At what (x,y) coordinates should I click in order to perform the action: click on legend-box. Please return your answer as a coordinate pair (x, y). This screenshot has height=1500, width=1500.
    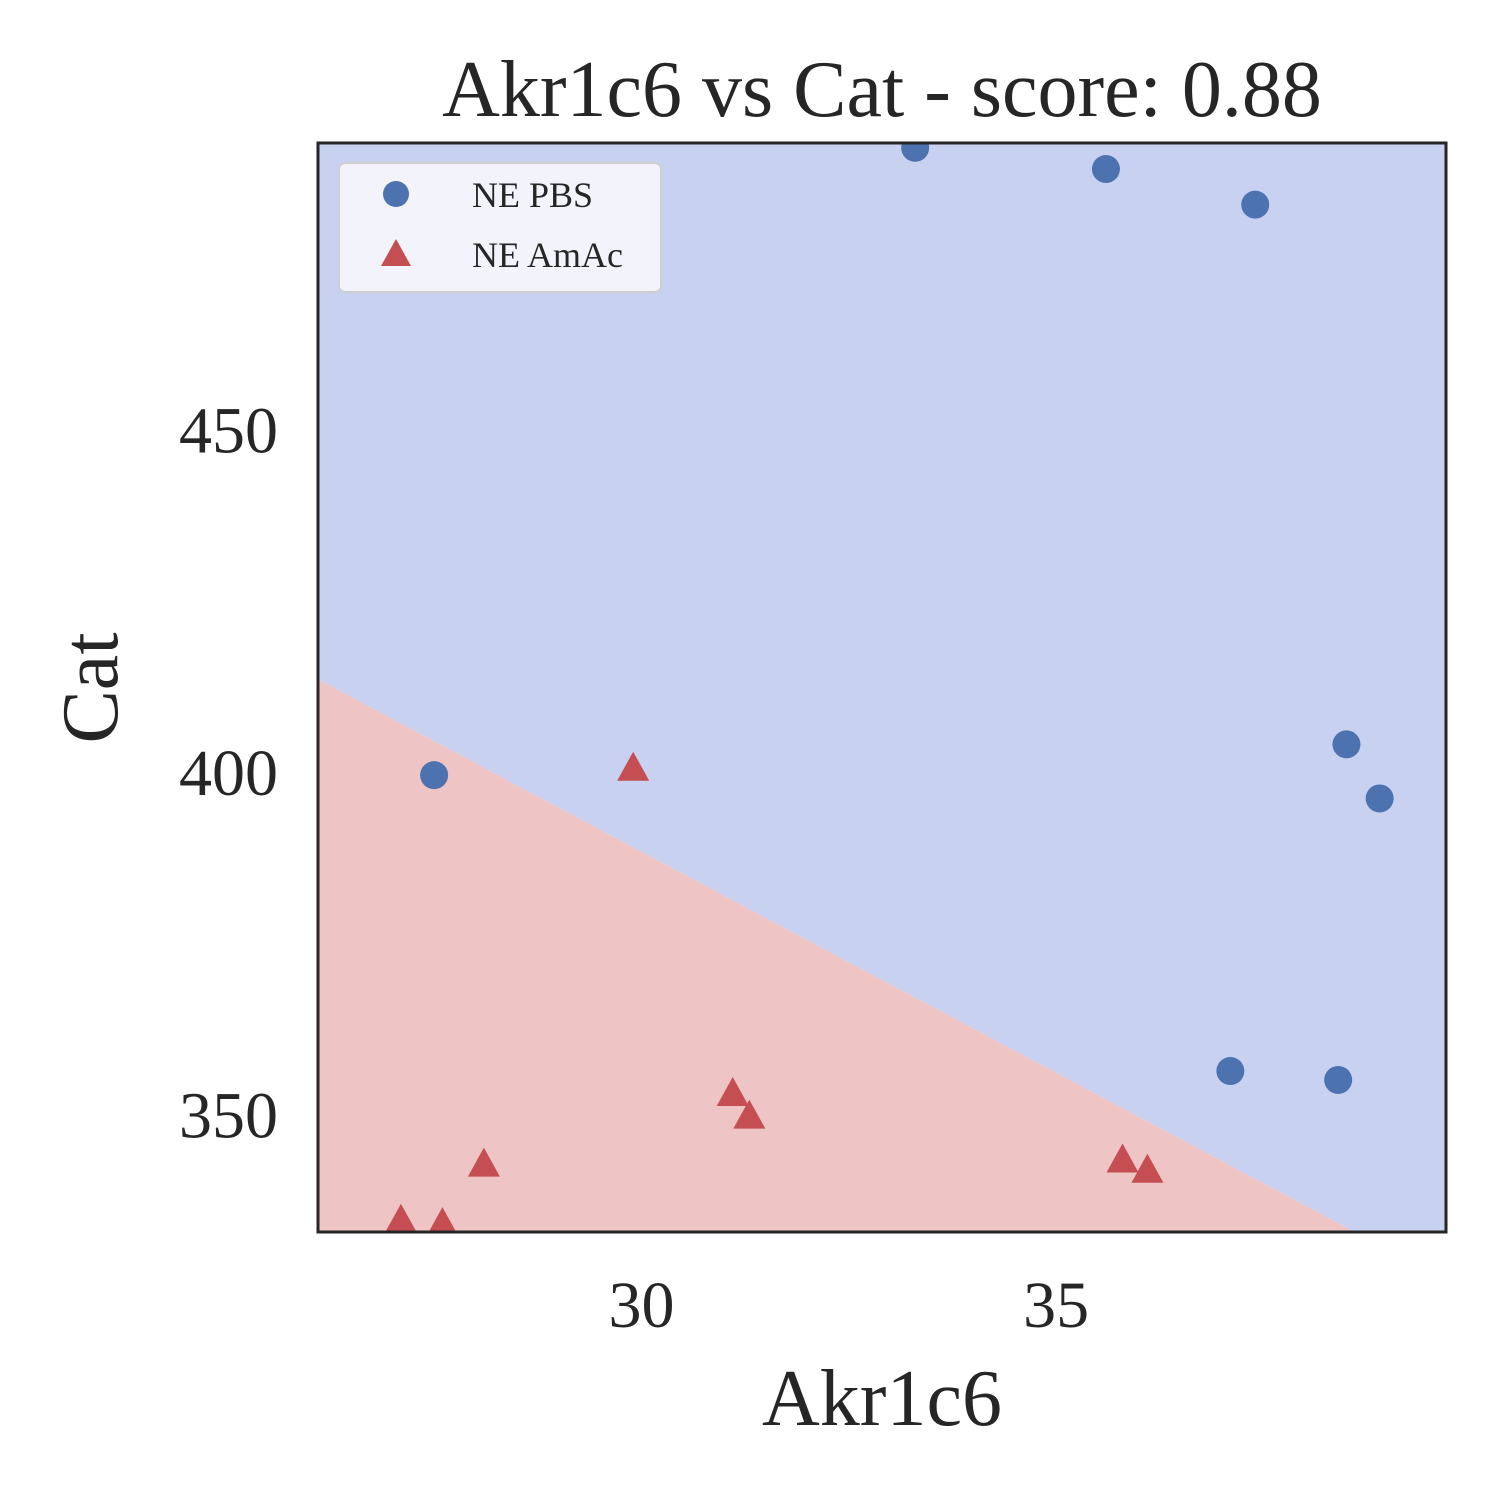
    Looking at the image, I should click on (500, 227).